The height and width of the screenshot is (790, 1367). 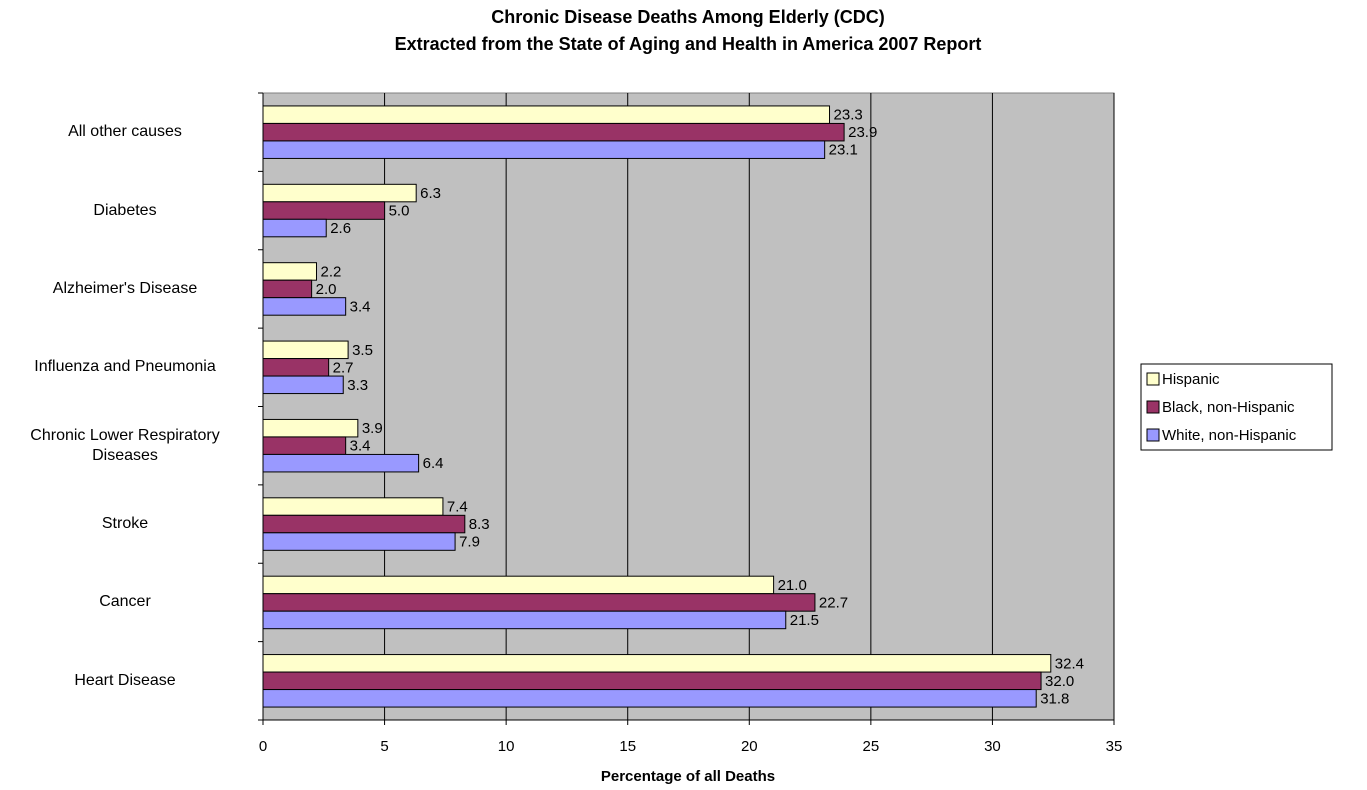 What do you see at coordinates (125, 680) in the screenshot?
I see `y-tick-label: Heart Disease` at bounding box center [125, 680].